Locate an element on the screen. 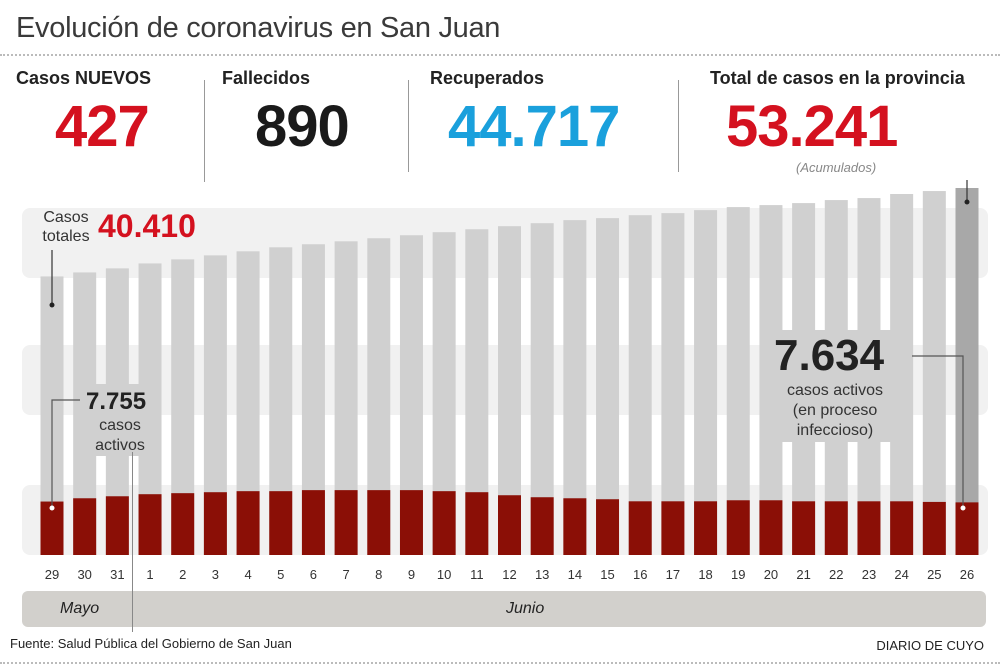 Image resolution: width=1000 pixels, height=666 pixels. end-active-label-line: infeccioso) is located at coordinates (835, 430).